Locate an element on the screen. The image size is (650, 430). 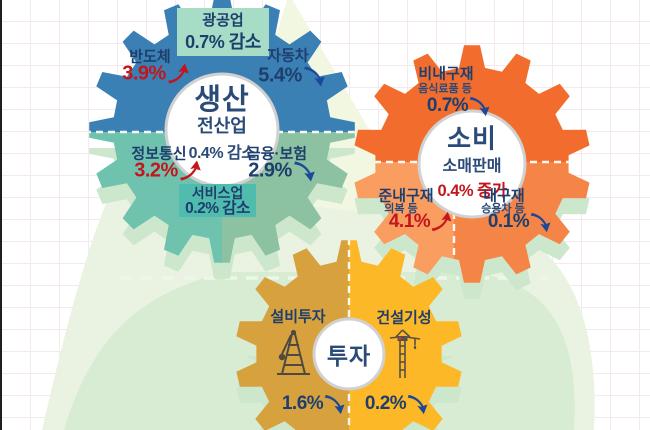
ict-label: 정보통신 is located at coordinates (159, 154).